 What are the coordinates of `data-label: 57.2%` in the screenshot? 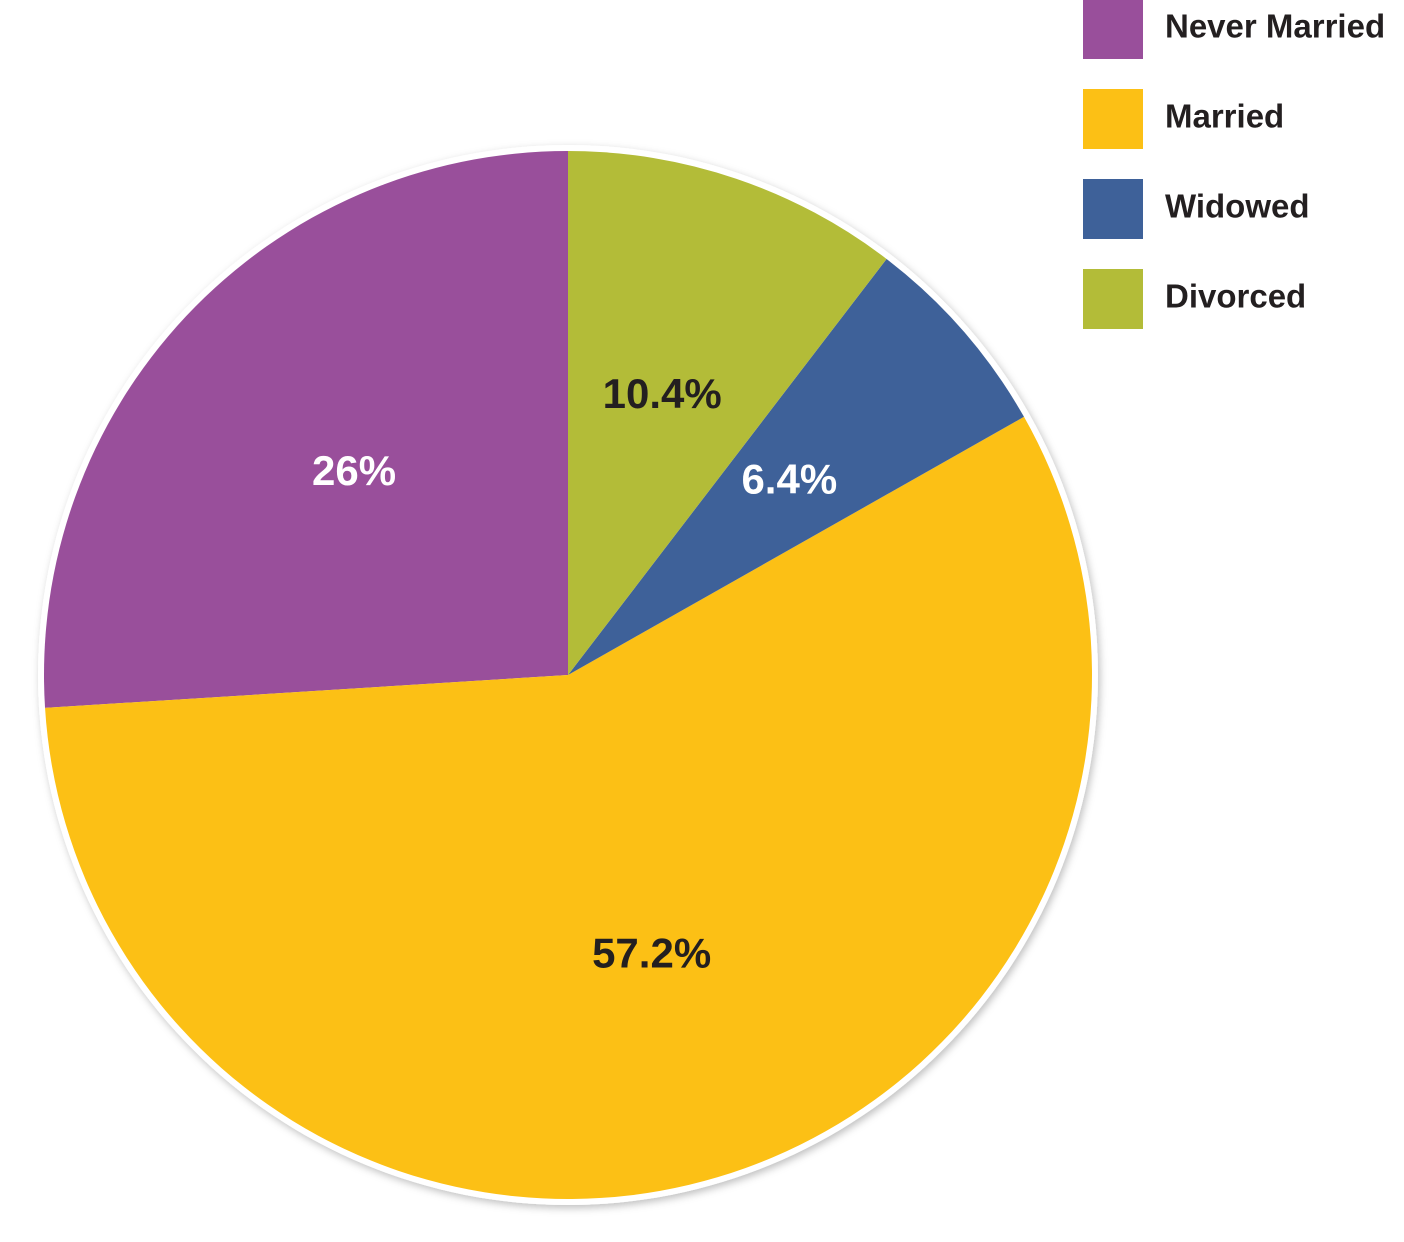 It's located at (651, 952).